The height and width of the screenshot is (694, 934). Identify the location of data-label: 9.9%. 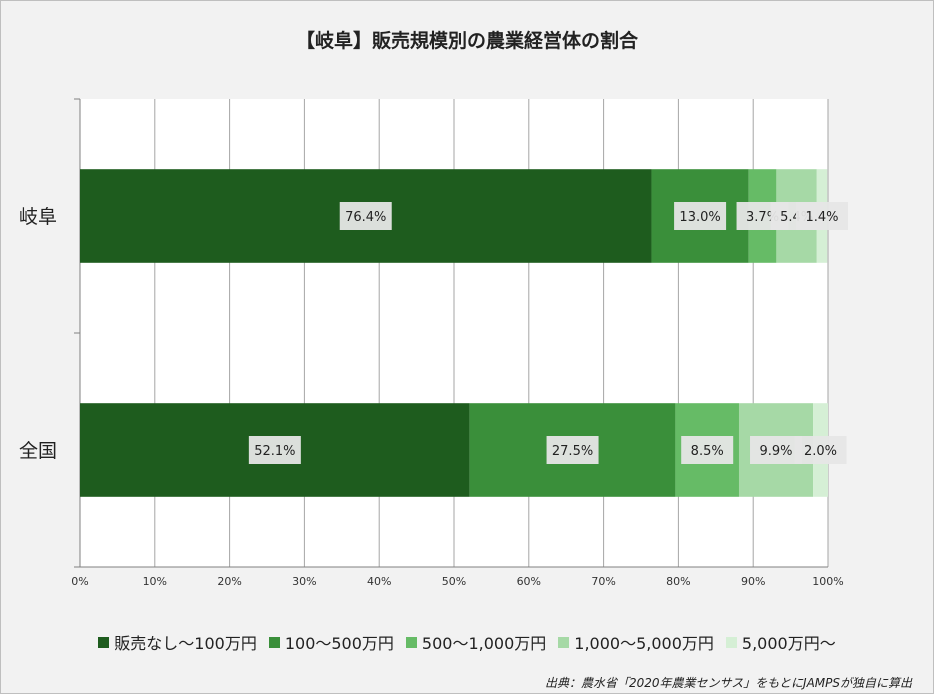
(775, 451).